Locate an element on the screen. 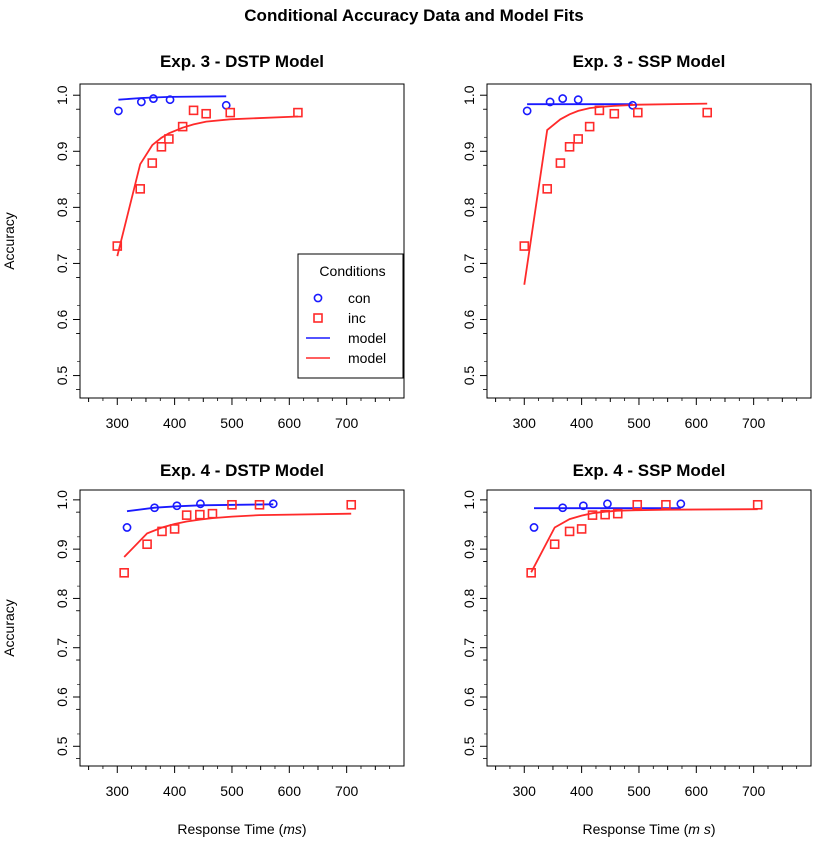  y-axis-label: Accuracy is located at coordinates (9, 628).